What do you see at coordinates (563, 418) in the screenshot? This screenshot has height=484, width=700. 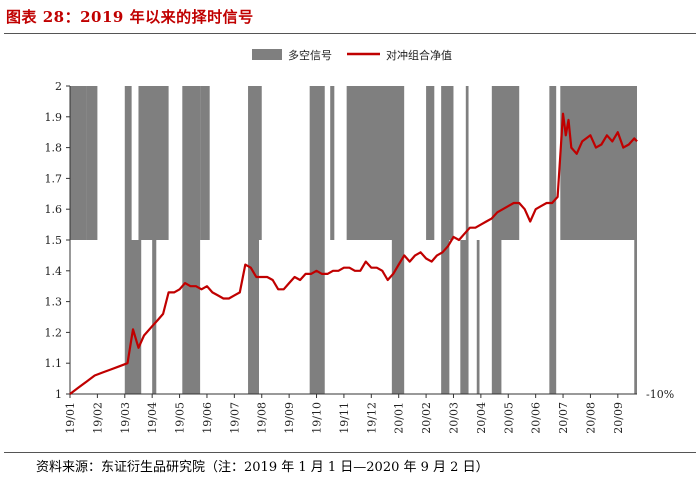 I see `x-tick-label: 20/07` at bounding box center [563, 418].